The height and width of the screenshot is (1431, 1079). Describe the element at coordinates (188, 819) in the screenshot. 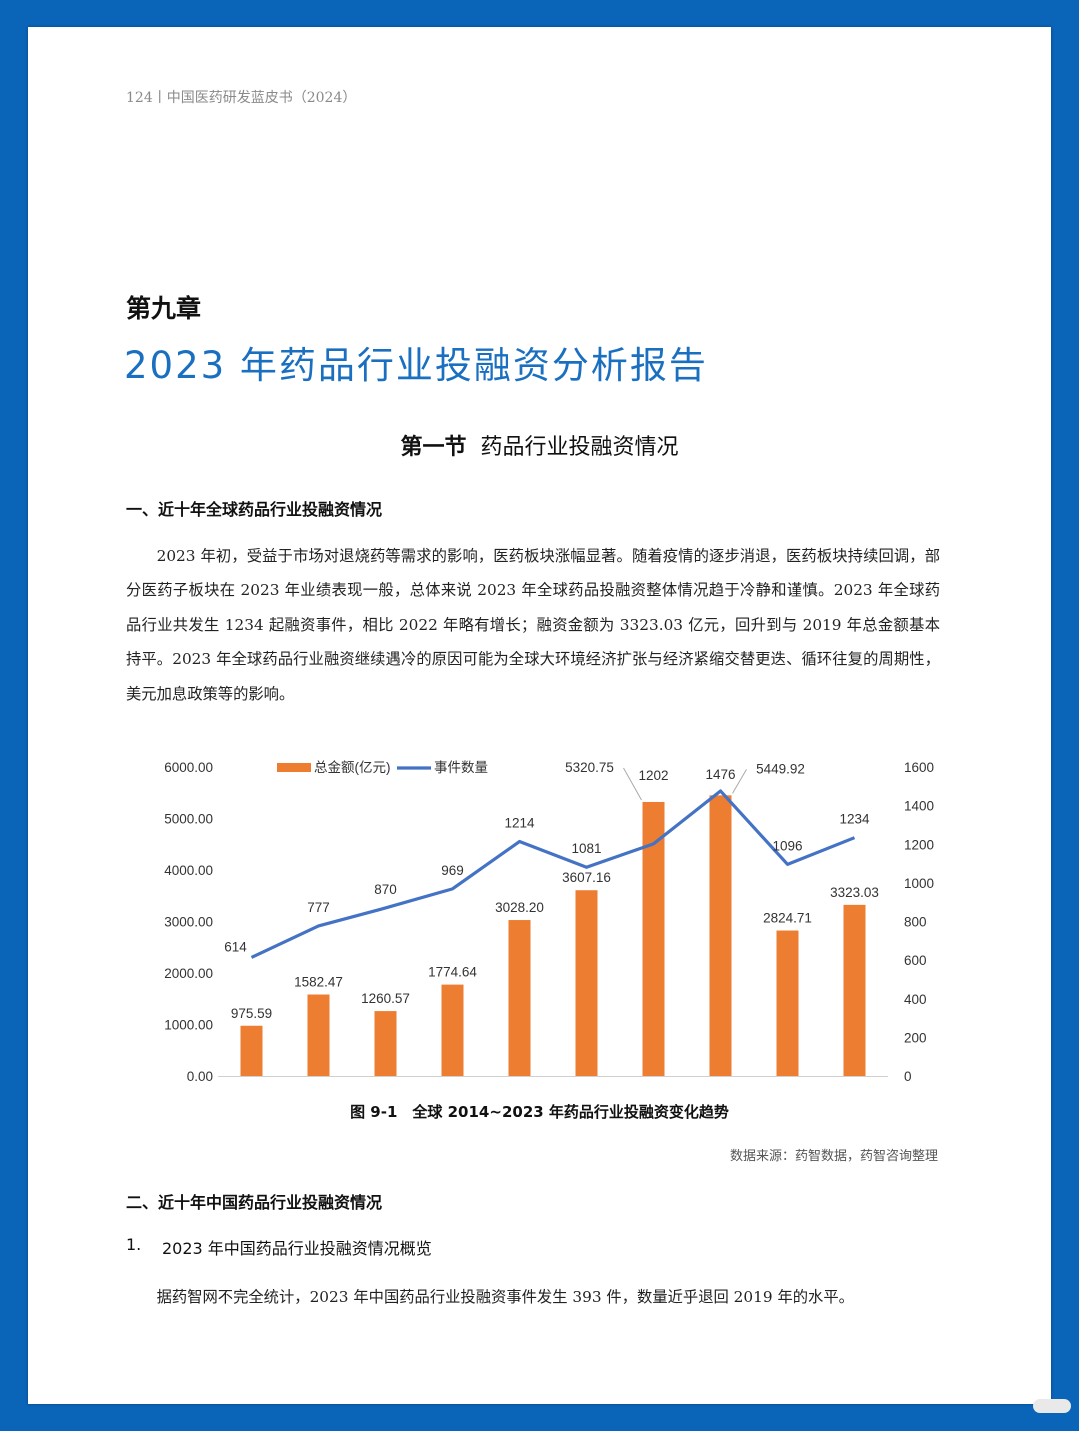

I see `left-axis-tick-label: 5000.00` at that location.